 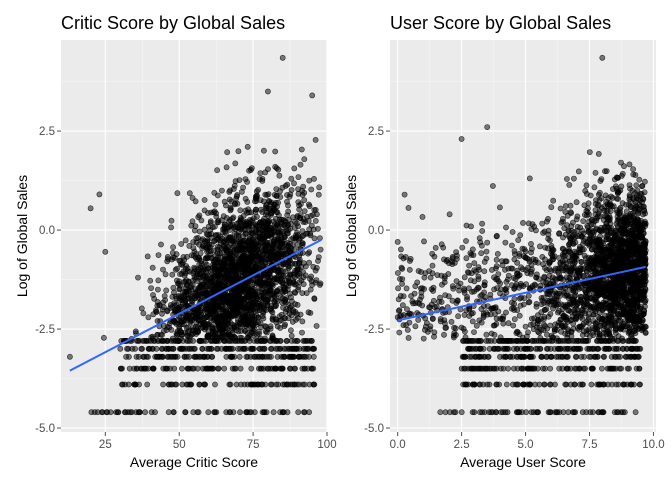 What do you see at coordinates (194, 462) in the screenshot?
I see `x-axis-label-critic: Average Critic Score` at bounding box center [194, 462].